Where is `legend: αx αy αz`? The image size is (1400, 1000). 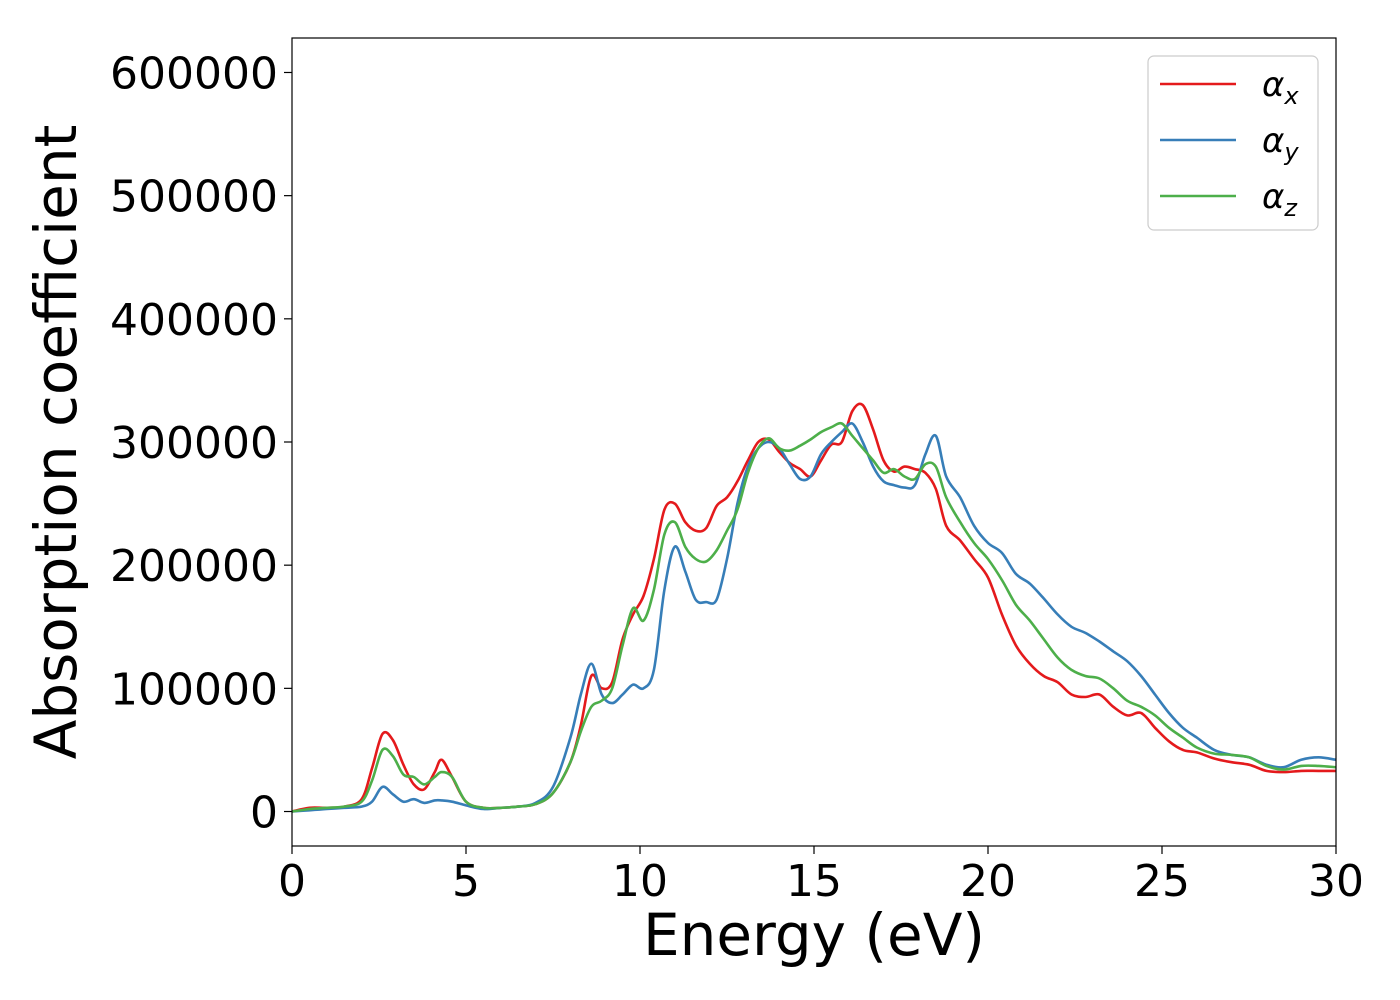
legend: αx αy αz is located at coordinates (1233, 143).